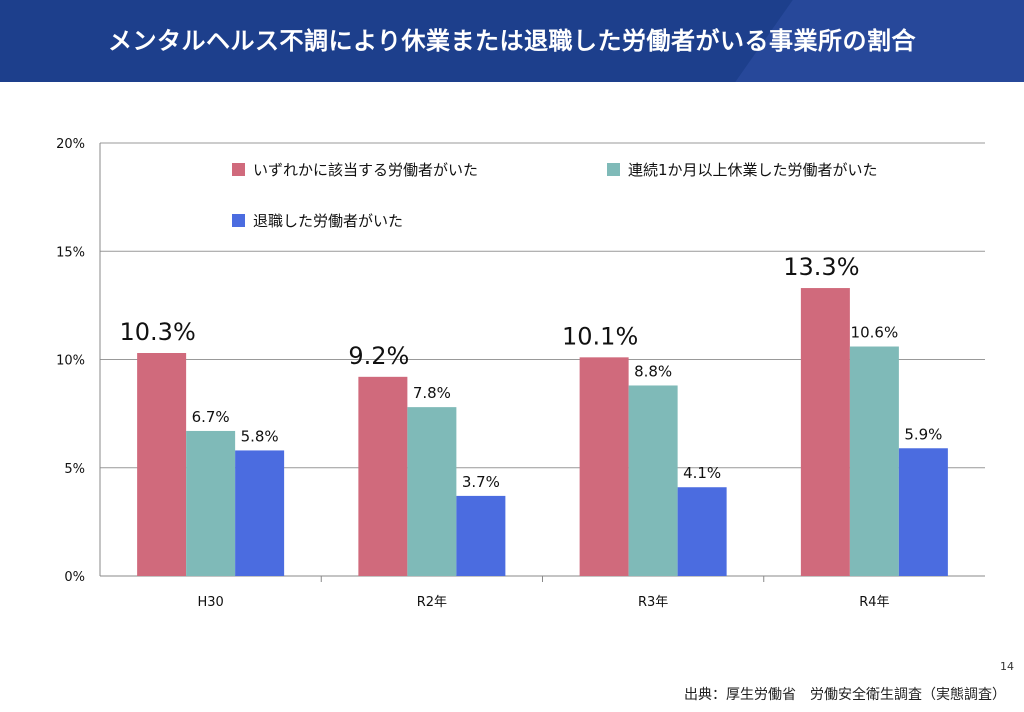  I want to click on data-label: 9.2%, so click(378, 356).